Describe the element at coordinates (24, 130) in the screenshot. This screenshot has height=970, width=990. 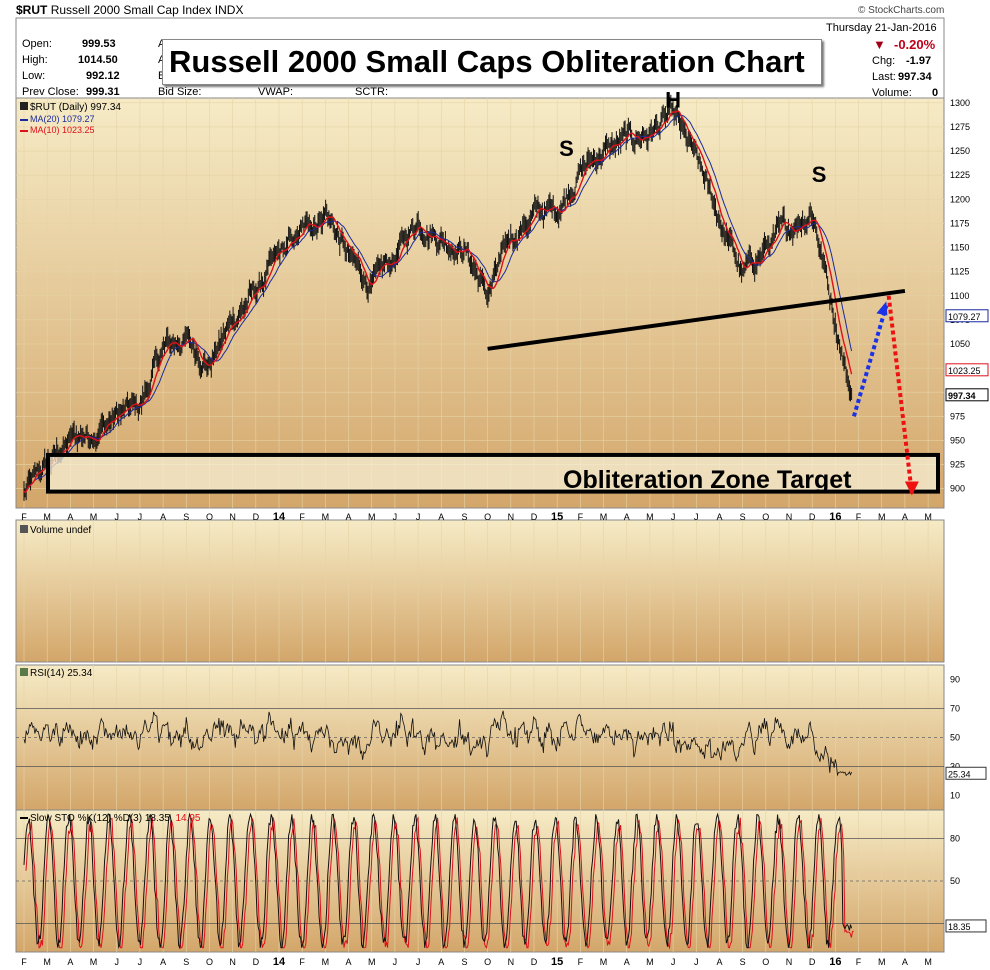
I see `ma10-swatch` at that location.